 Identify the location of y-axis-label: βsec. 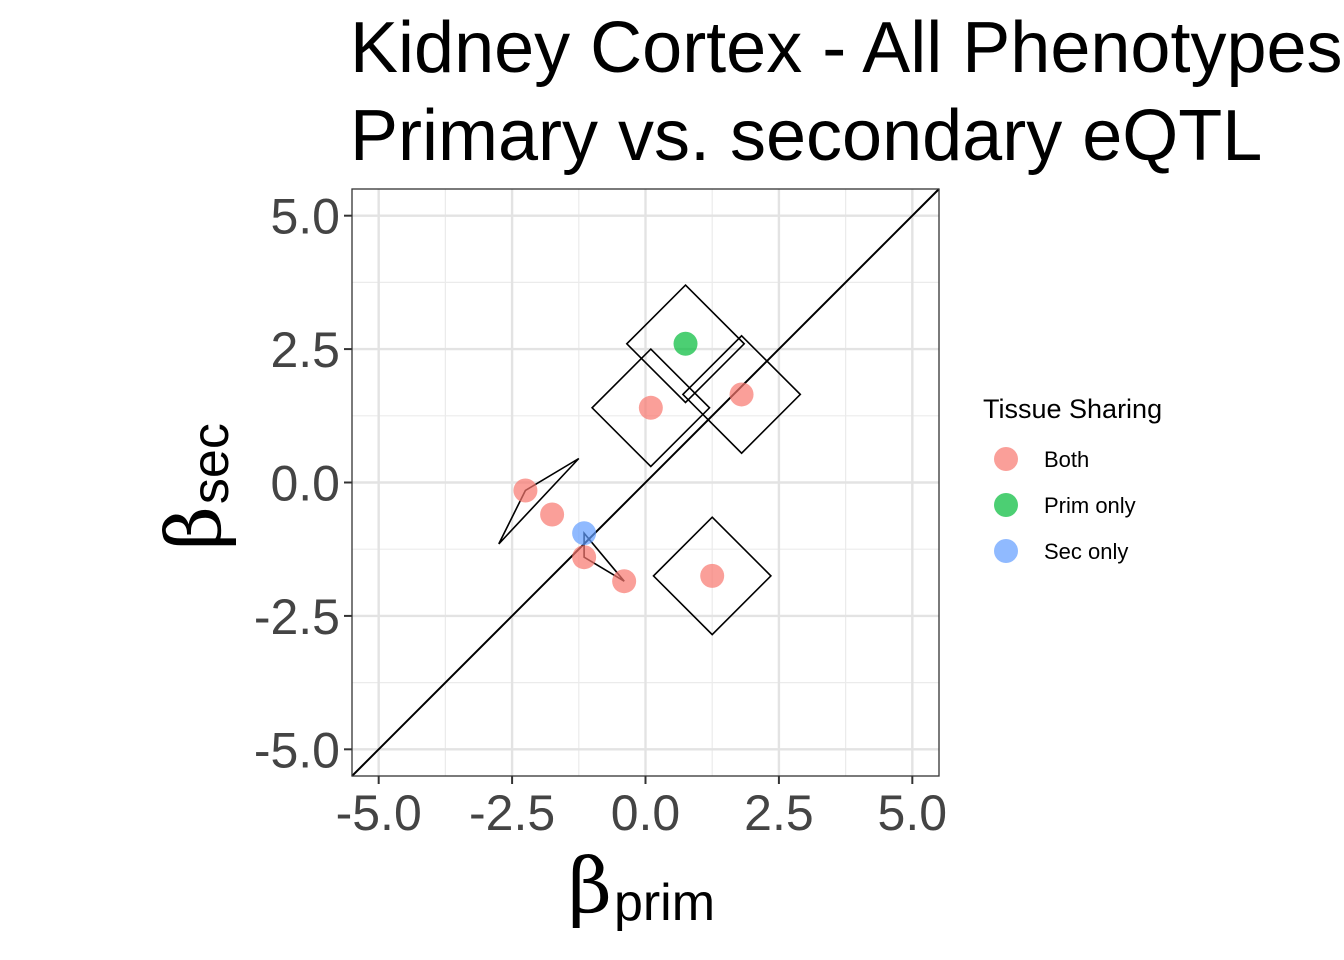
(194, 486).